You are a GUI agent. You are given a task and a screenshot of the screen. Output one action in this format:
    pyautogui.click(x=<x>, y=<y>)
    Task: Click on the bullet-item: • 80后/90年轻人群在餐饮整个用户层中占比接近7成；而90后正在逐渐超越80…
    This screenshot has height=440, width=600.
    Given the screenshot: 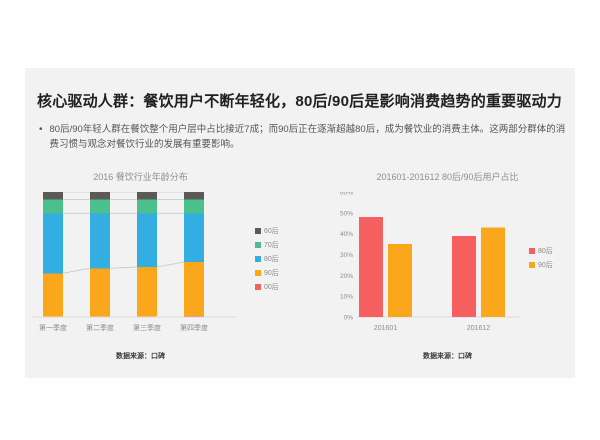 What is the action you would take?
    pyautogui.click(x=303, y=137)
    